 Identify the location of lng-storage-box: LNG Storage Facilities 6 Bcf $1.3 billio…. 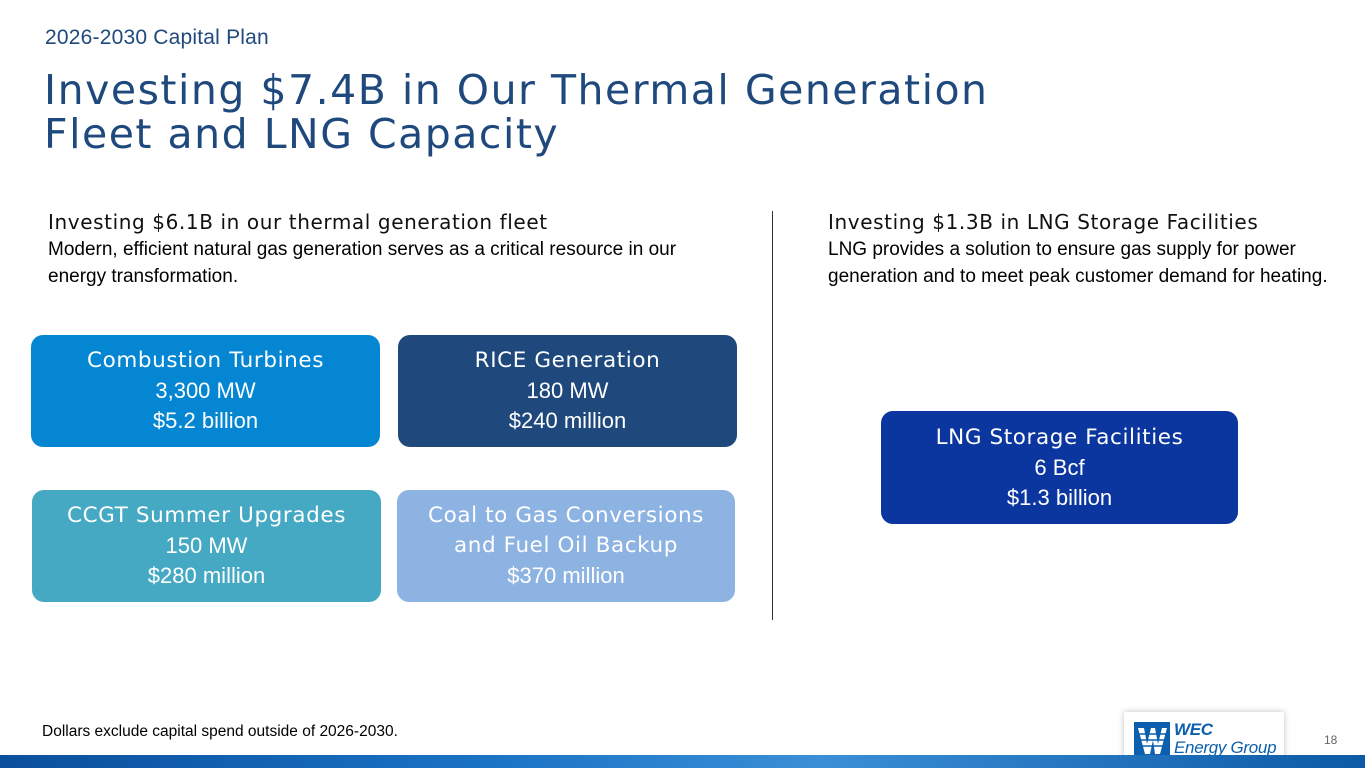
(1059, 467).